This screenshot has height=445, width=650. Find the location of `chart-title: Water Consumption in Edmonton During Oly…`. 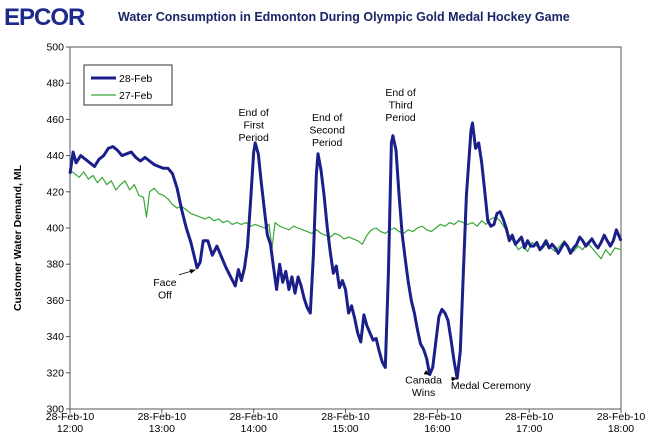

chart-title: Water Consumption in Edmonton During Oly… is located at coordinates (344, 17).